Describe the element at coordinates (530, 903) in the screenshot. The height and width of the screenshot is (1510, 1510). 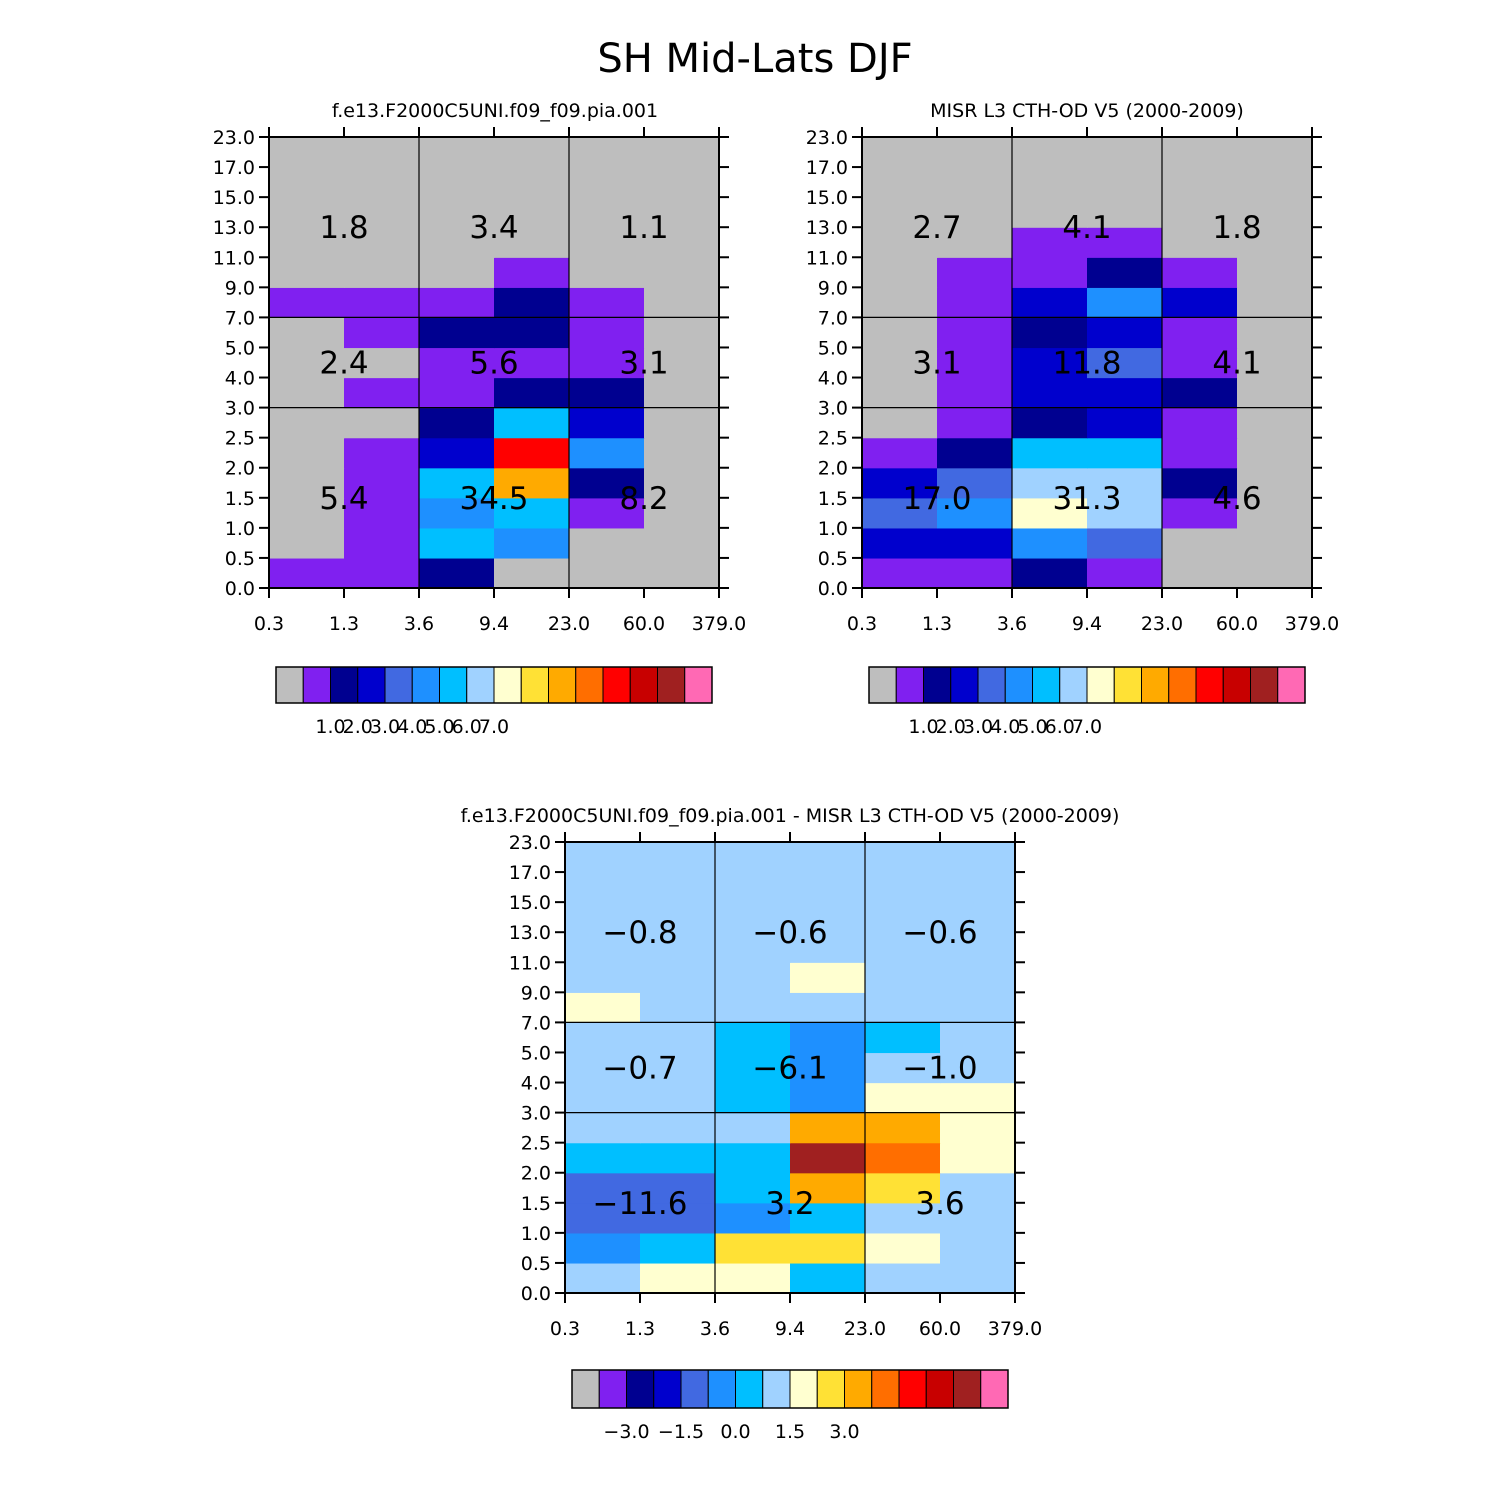
I see `diff-y-tick-label: 15.0` at that location.